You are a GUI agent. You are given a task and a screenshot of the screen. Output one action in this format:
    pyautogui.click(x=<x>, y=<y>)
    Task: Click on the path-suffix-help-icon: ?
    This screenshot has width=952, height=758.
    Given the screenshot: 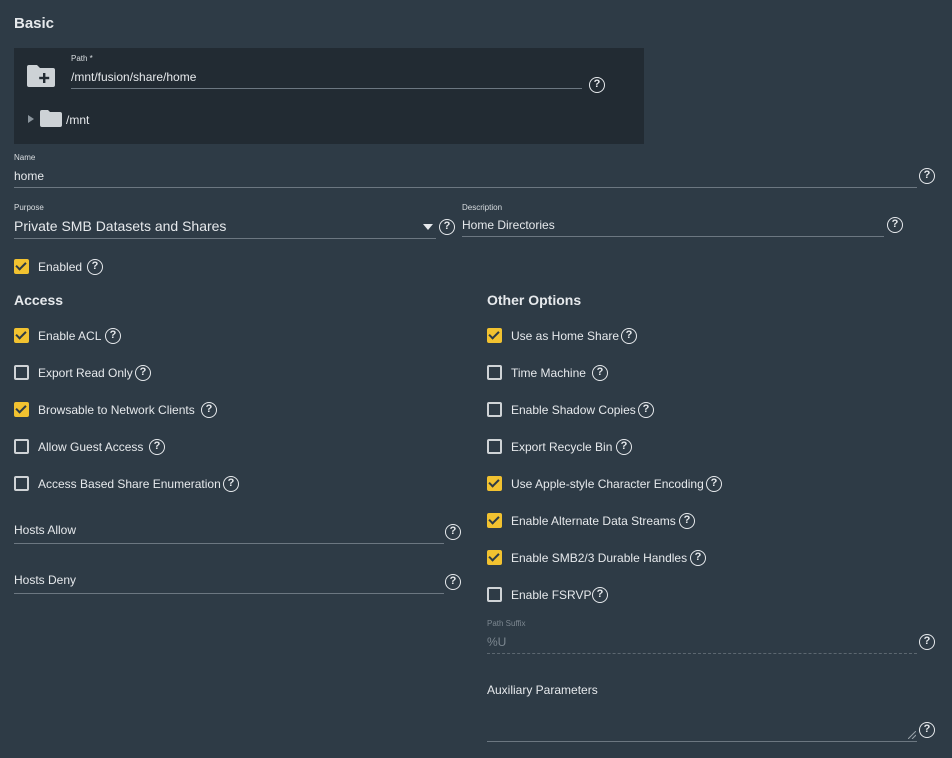 What is the action you would take?
    pyautogui.click(x=927, y=642)
    